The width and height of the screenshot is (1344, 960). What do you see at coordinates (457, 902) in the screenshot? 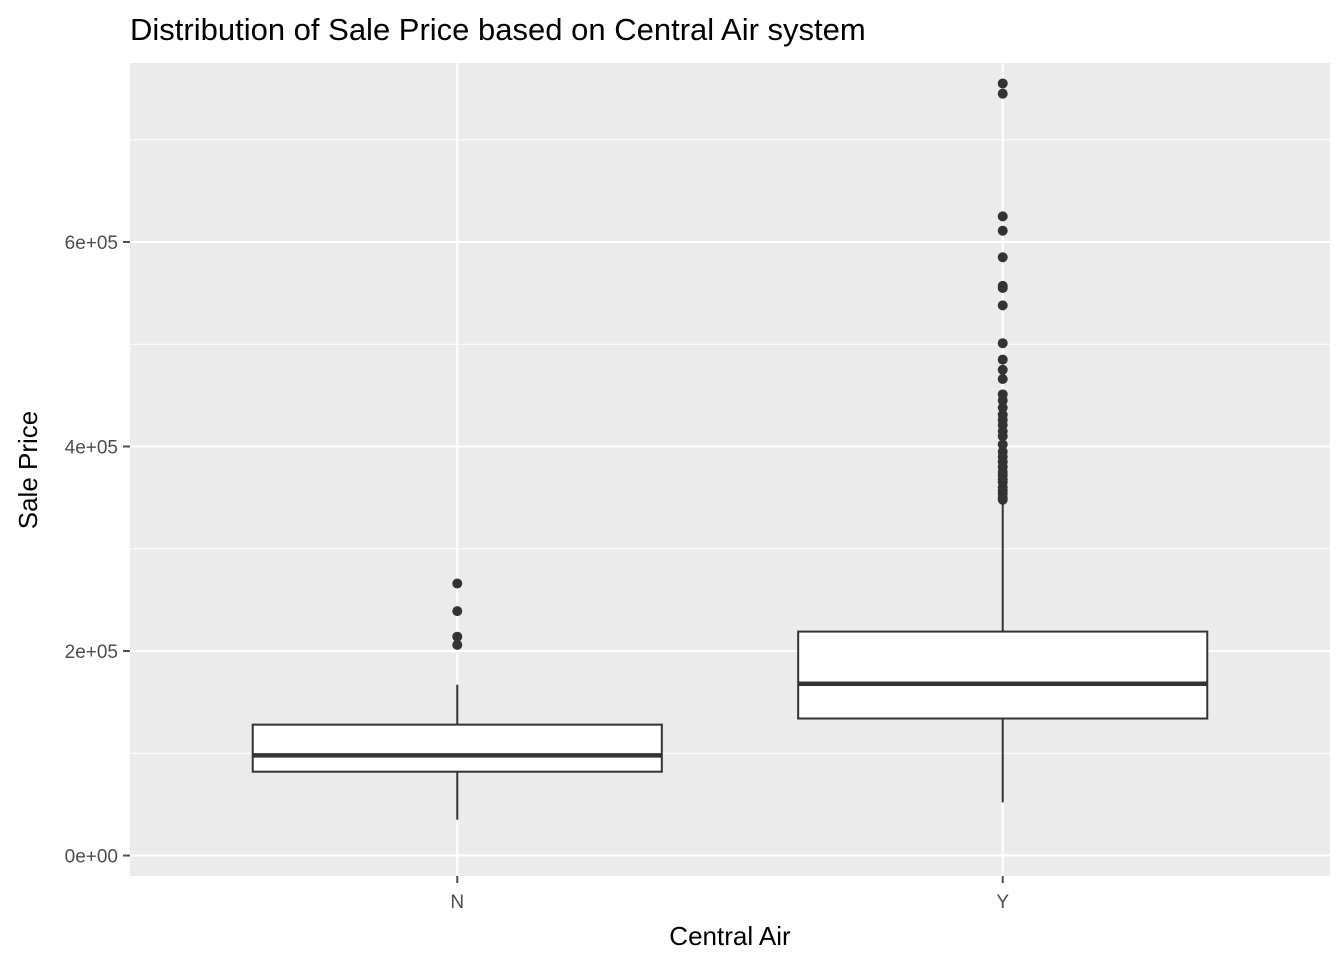
I see `x-tick-label: N` at bounding box center [457, 902].